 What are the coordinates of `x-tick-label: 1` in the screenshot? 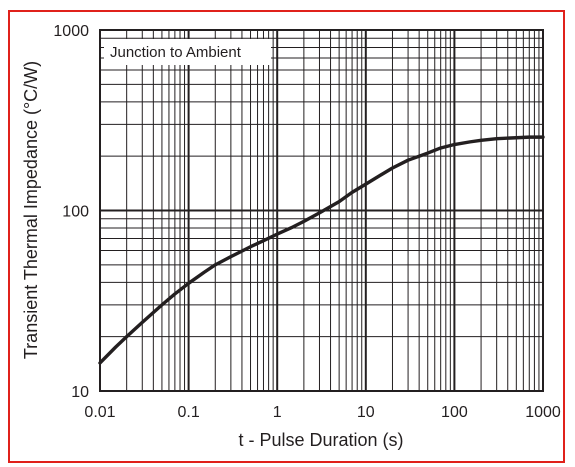 It's located at (277, 412).